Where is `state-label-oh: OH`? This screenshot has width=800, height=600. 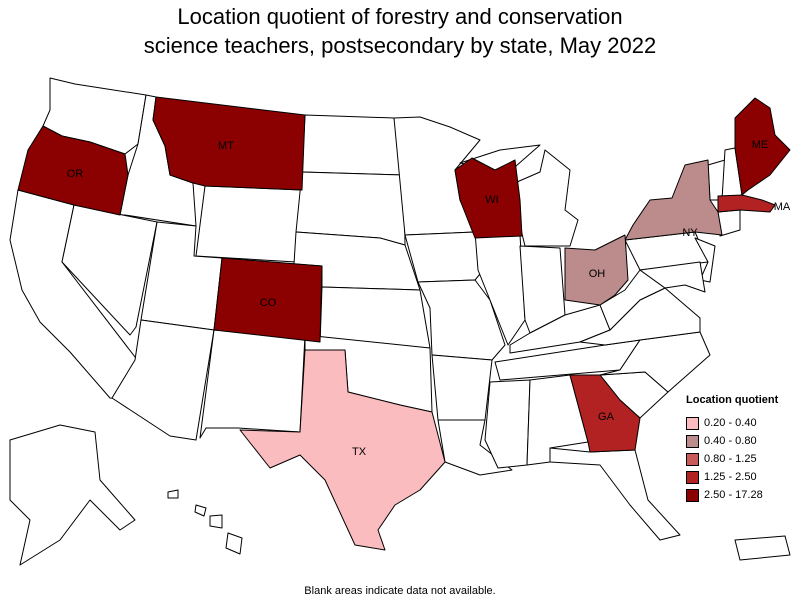 state-label-oh: OH is located at coordinates (597, 274).